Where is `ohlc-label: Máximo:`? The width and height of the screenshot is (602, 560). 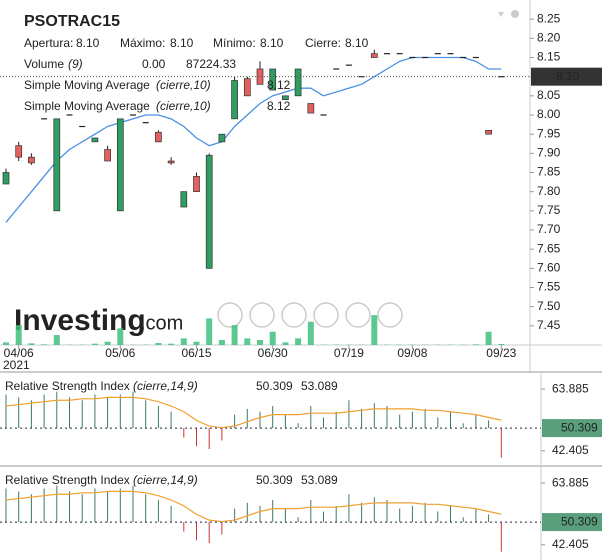
ohlc-label: Máximo: is located at coordinates (142, 43).